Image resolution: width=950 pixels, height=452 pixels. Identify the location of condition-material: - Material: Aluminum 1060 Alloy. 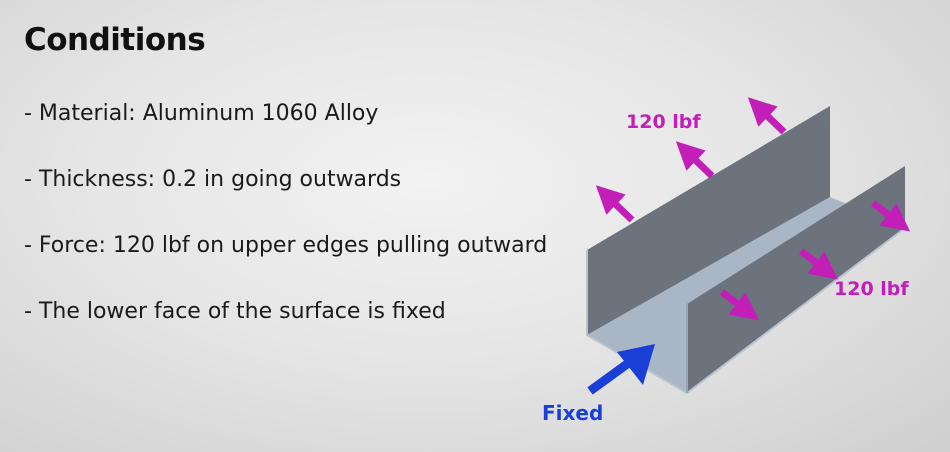
(201, 113).